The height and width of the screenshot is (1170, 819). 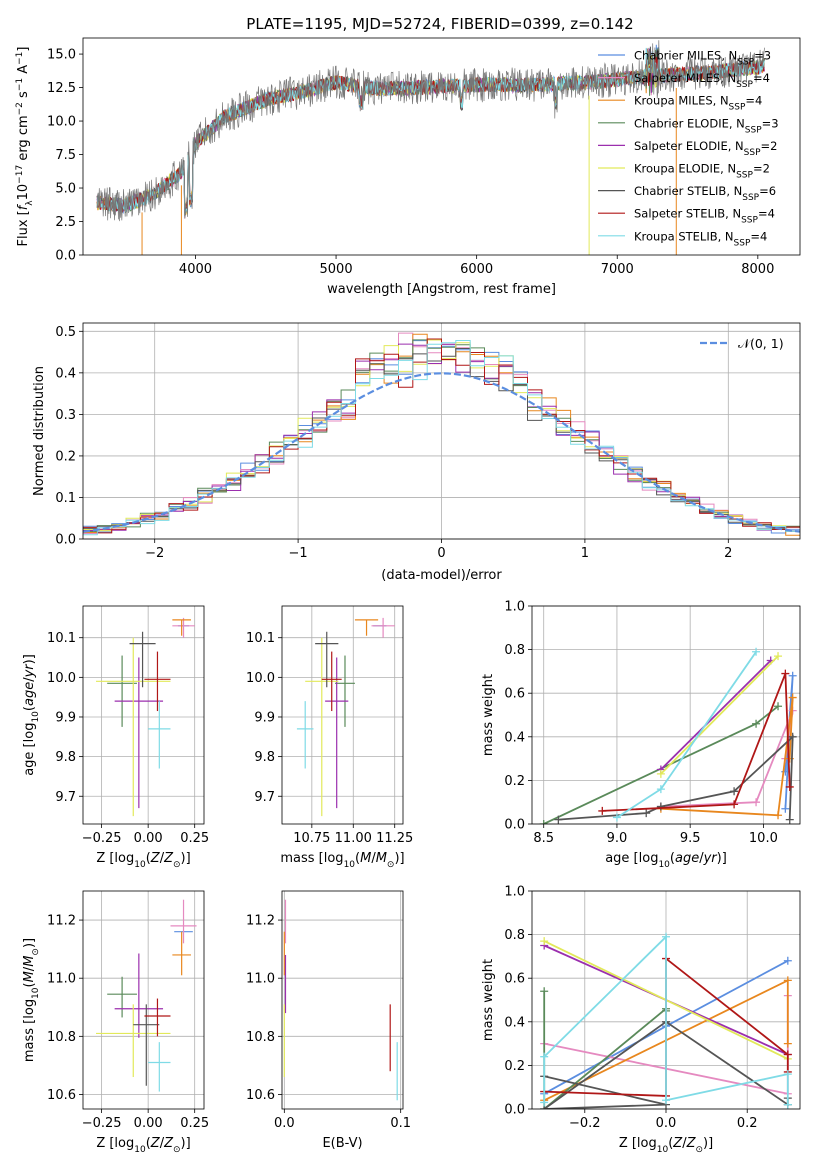 I want to click on label-part: λ, so click(x=30, y=203).